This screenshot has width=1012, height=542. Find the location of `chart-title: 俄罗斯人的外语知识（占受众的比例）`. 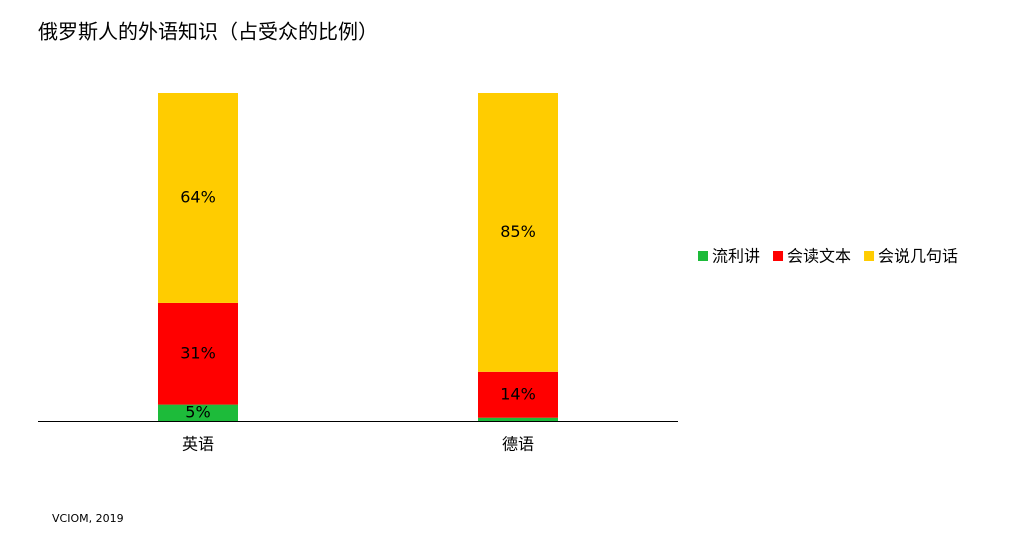

chart-title: 俄罗斯人的外语知识（占受众的比例） is located at coordinates (208, 32).